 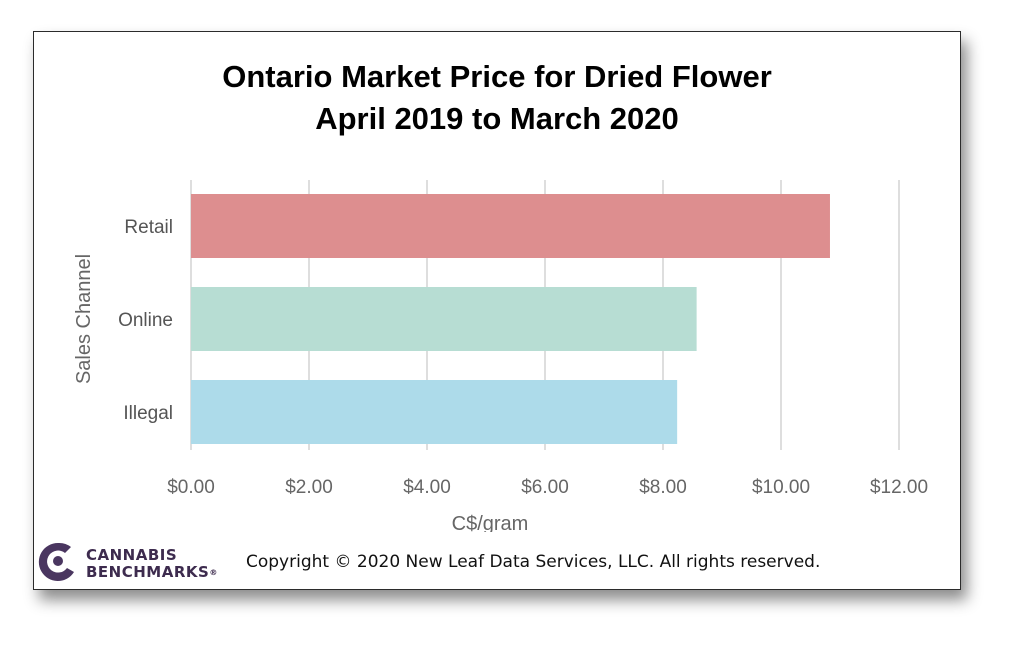 What do you see at coordinates (148, 227) in the screenshot?
I see `category-label-retail: Retail` at bounding box center [148, 227].